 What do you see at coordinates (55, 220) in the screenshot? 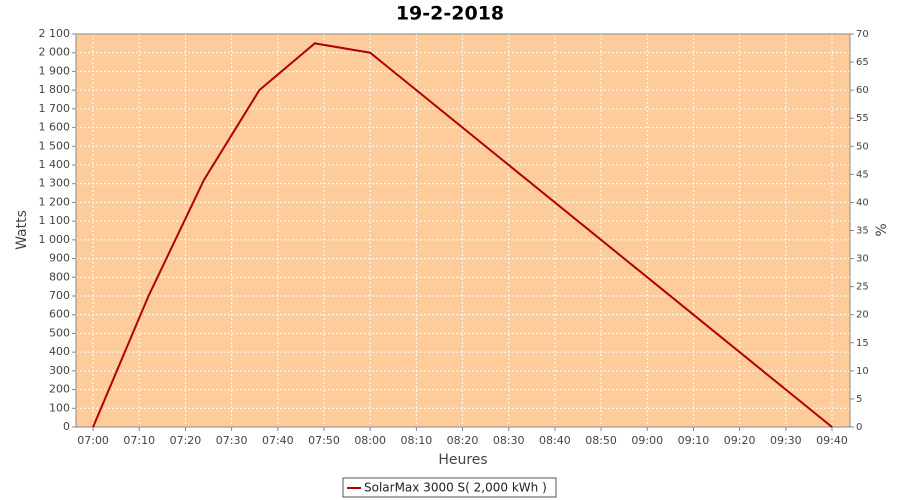
I see `y-tick-label: 1 100` at bounding box center [55, 220].